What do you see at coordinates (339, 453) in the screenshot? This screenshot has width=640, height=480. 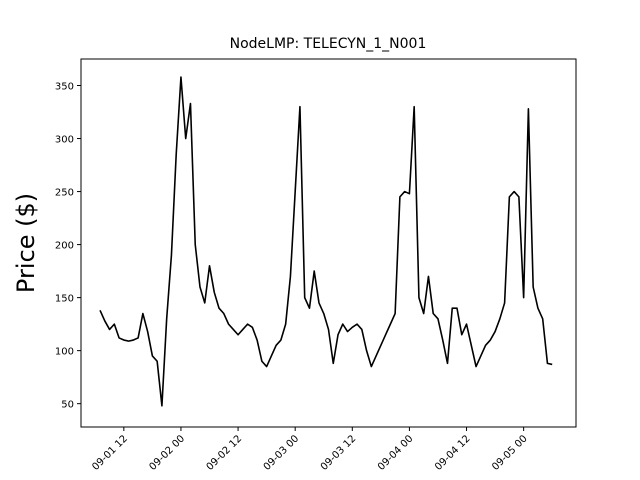 I see `x-tick-label: 09-03 12` at bounding box center [339, 453].